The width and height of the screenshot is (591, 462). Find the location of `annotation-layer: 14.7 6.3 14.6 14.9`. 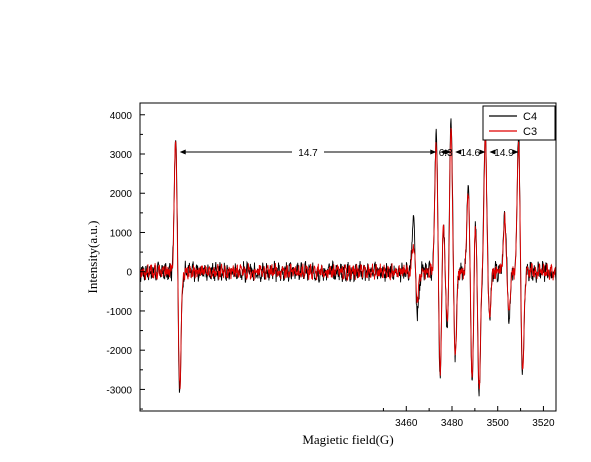

annotation-layer: 14.7 6.3 14.6 14.9 is located at coordinates (349, 153).